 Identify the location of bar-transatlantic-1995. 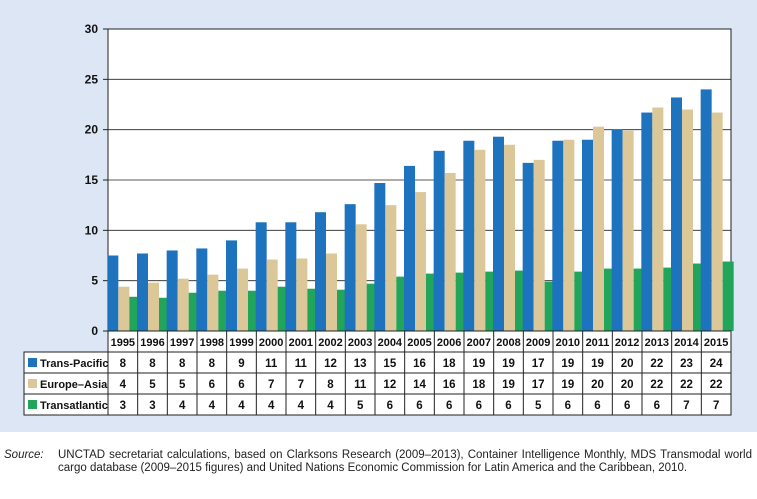
(135, 313).